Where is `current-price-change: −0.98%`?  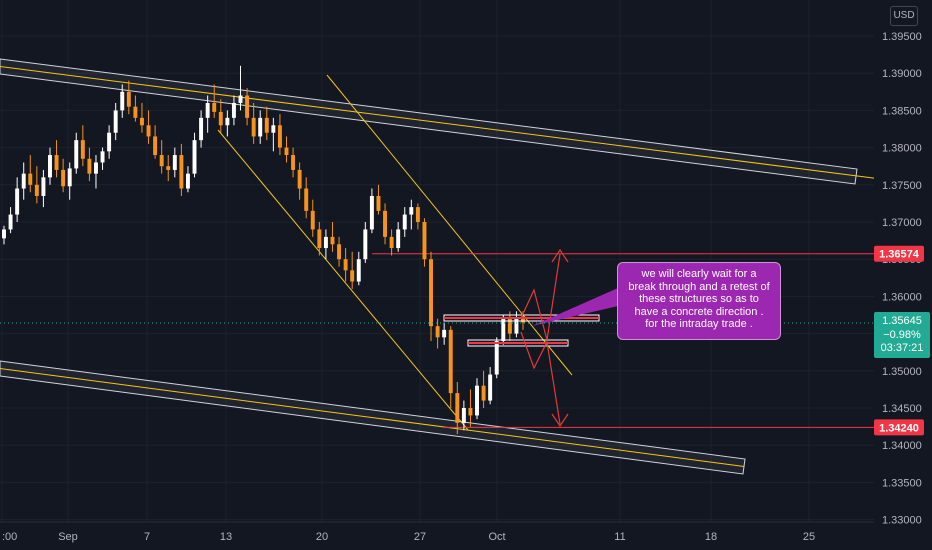 current-price-change: −0.98% is located at coordinates (902, 334).